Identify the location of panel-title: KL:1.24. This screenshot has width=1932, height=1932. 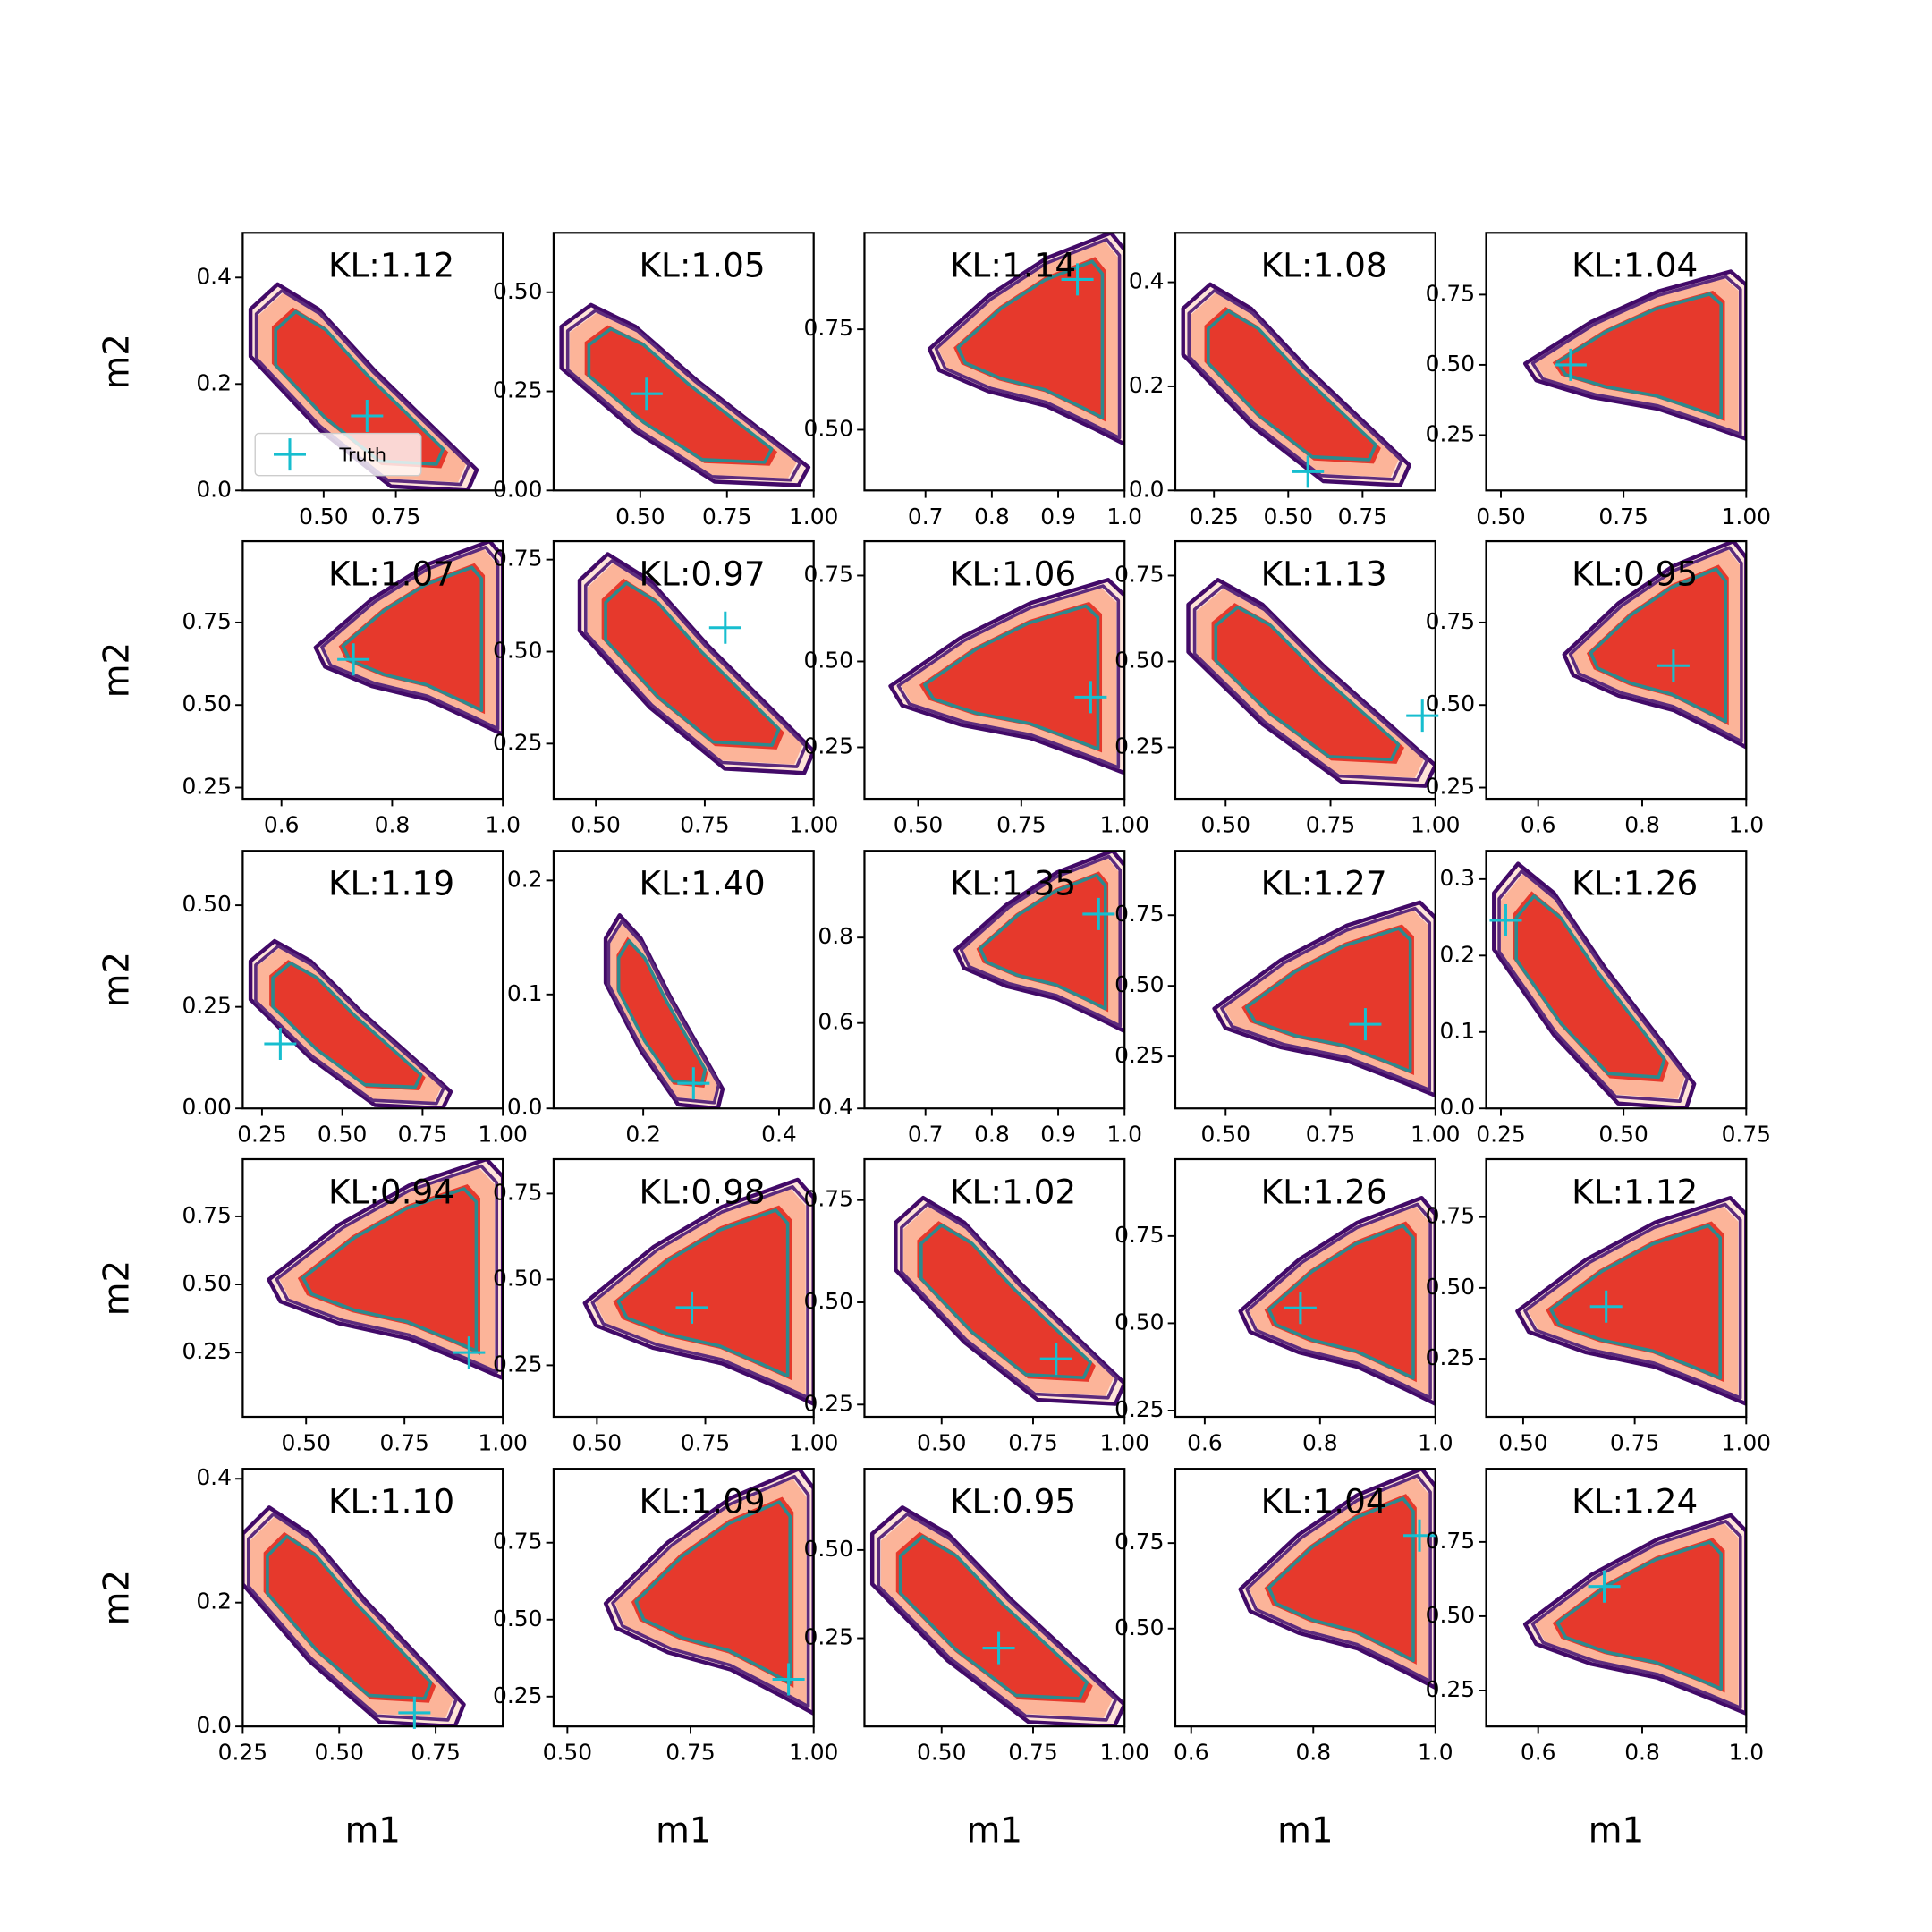
(1635, 1501).